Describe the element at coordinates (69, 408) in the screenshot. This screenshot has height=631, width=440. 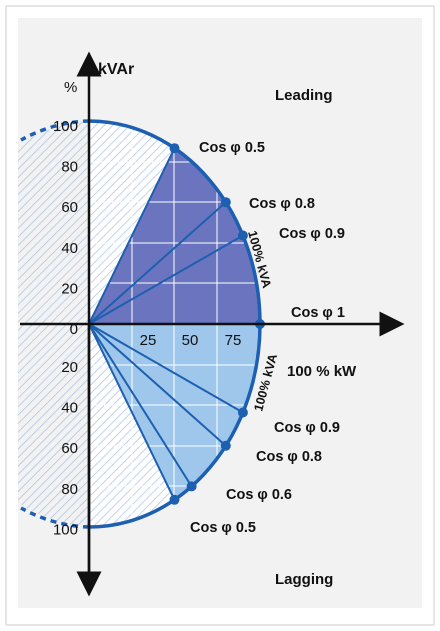
I see `y-tick-lower-1: 40` at that location.